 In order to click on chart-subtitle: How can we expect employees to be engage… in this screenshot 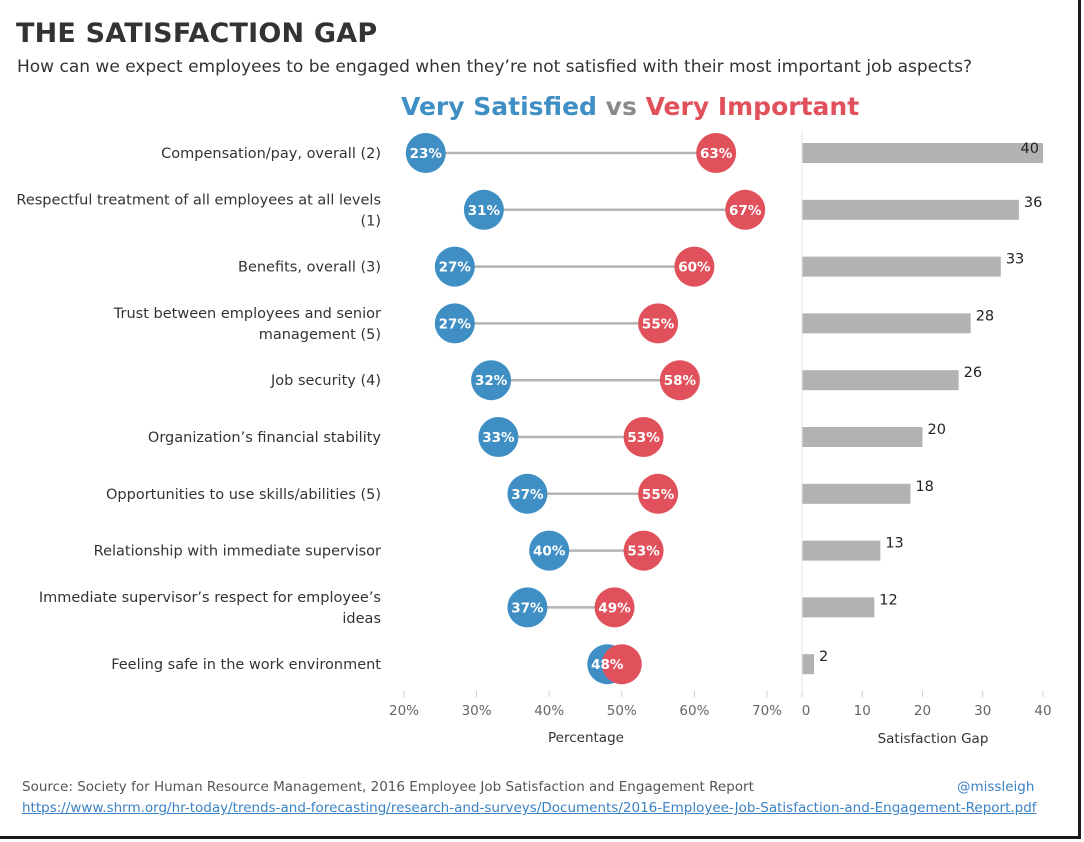, I will do `click(495, 67)`.